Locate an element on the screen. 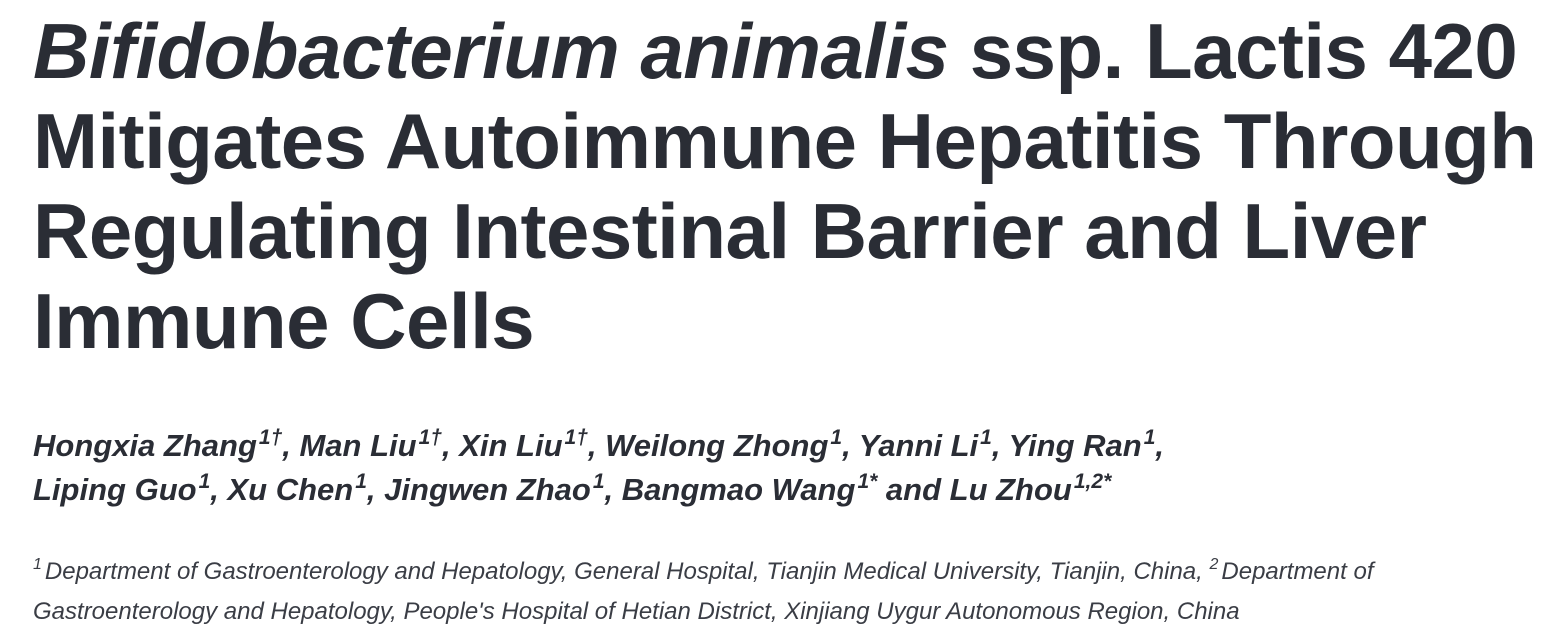 The width and height of the screenshot is (1561, 641). affiliation-number: 2 is located at coordinates (1214, 565).